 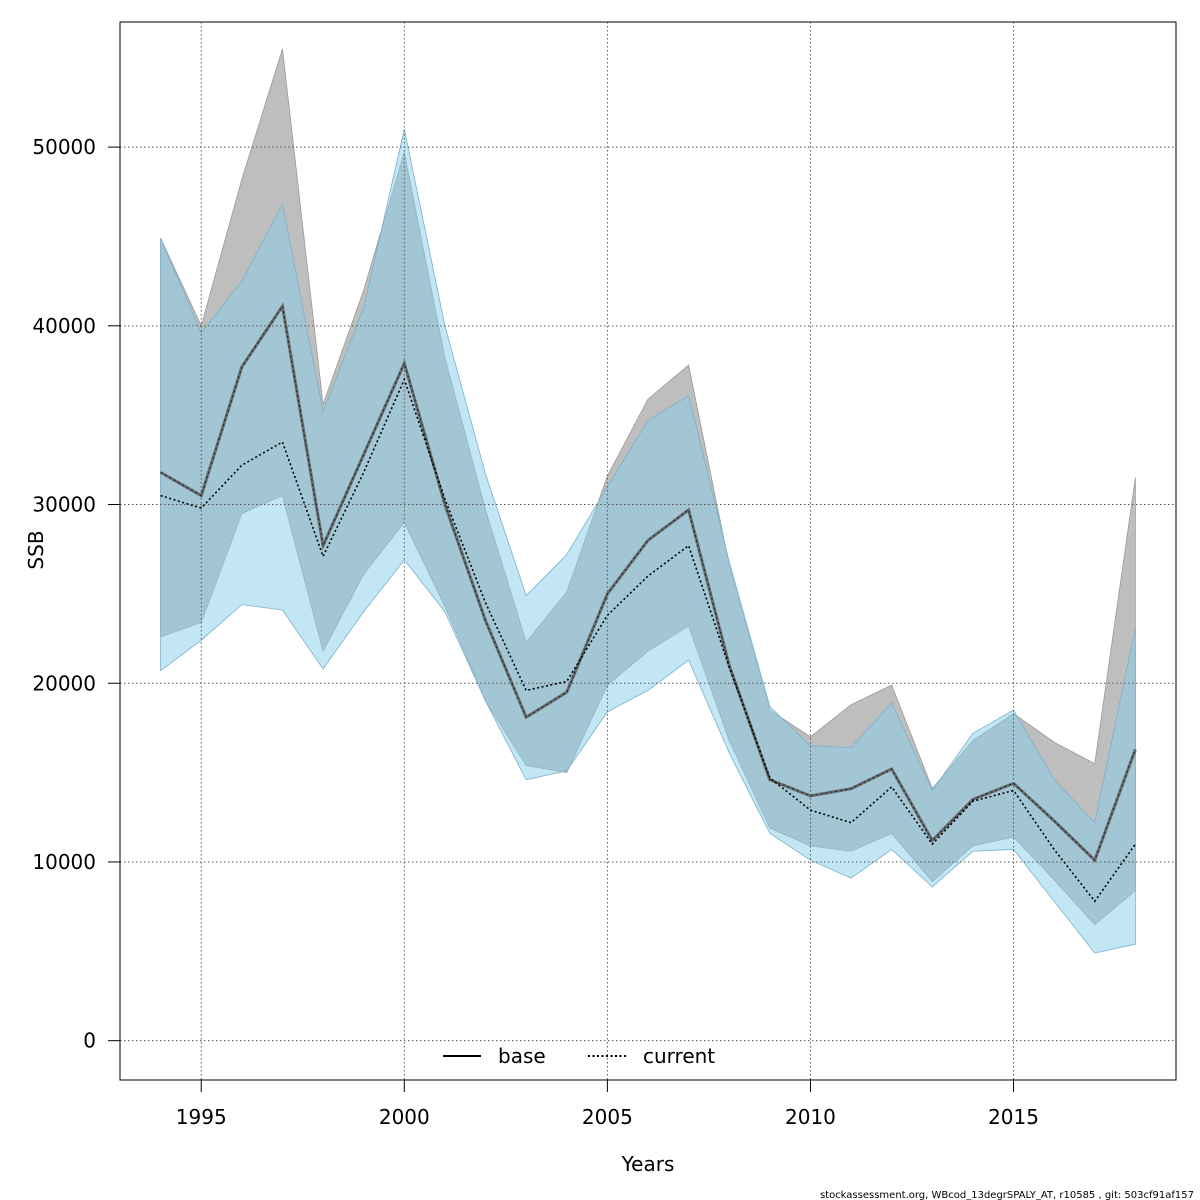 What do you see at coordinates (89, 1041) in the screenshot?
I see `y-tick-label-0: 0` at bounding box center [89, 1041].